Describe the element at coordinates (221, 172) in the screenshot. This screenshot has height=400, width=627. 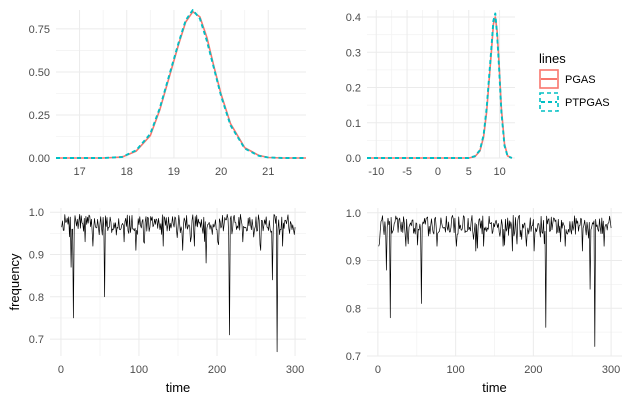
I see `x-tick-label: 20` at that location.